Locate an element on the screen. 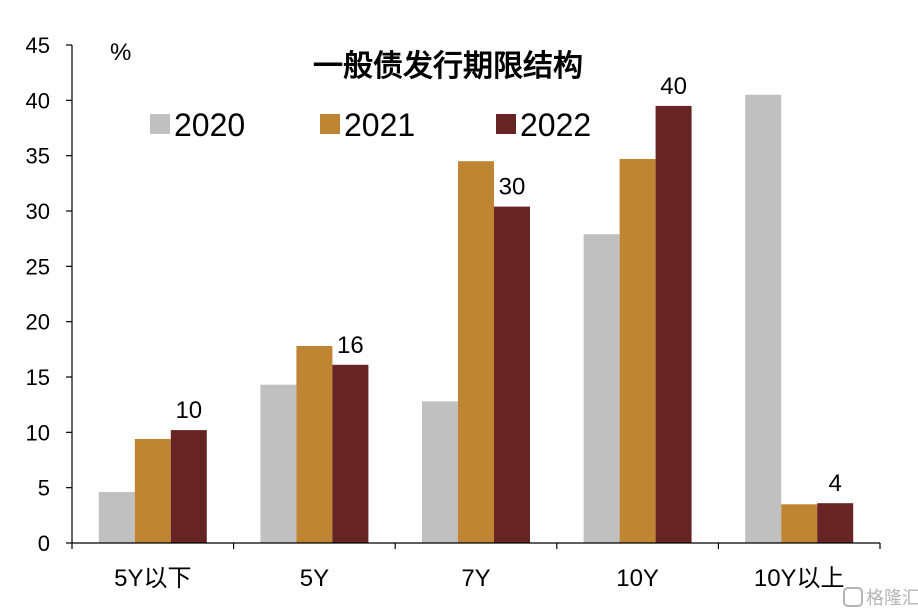 Image resolution: width=918 pixels, height=616 pixels. watermark-text: 格隆汇 is located at coordinates (892, 598).